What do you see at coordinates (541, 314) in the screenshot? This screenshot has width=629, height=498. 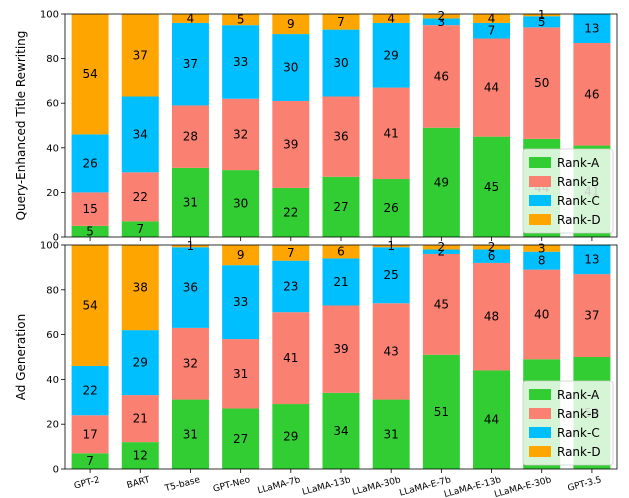 I see `data-label: 40` at bounding box center [541, 314].